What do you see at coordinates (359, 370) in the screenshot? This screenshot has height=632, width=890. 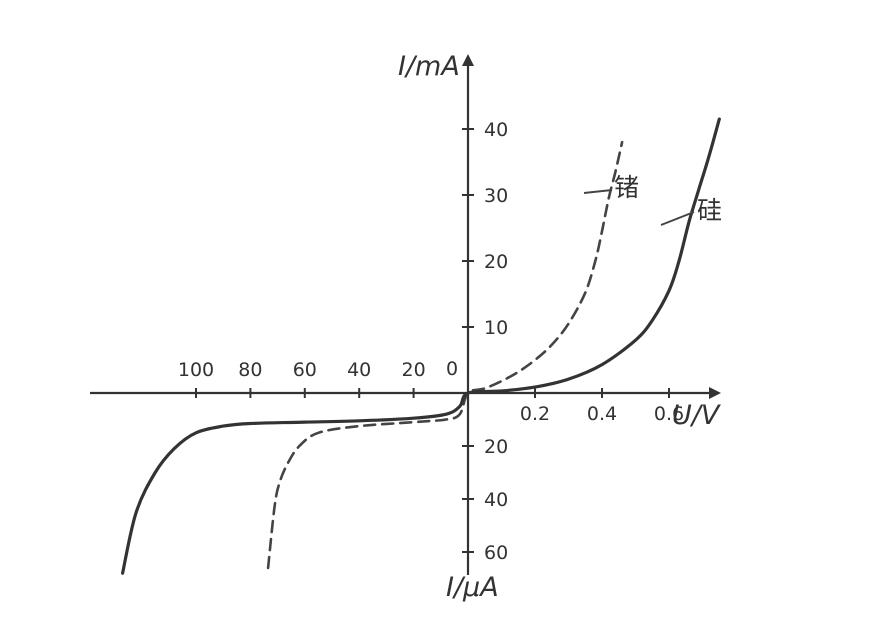 I see `x-negative-tick-label: 40` at bounding box center [359, 370].